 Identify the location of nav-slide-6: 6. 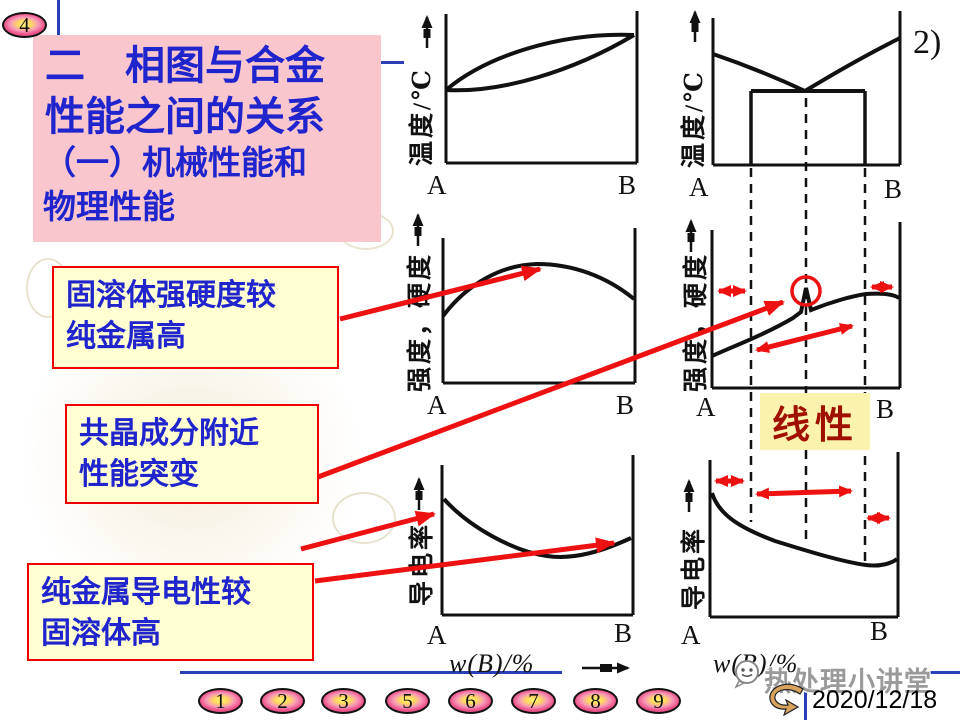
(470, 701).